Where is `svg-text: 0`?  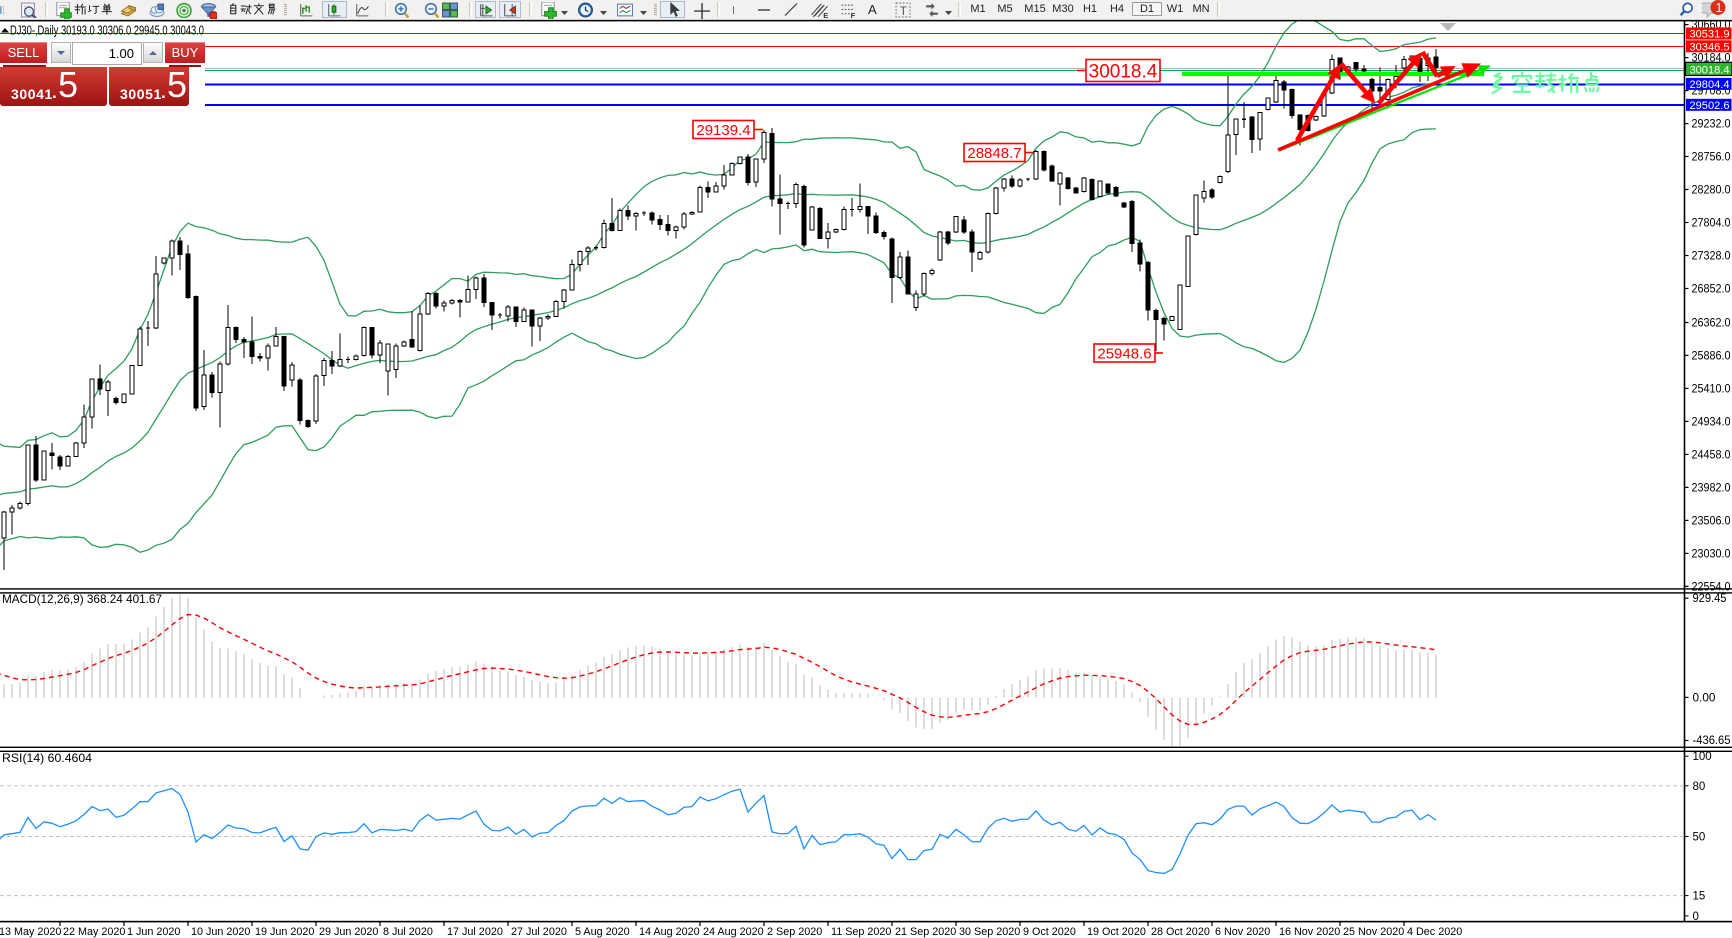
svg-text: 0 is located at coordinates (1696, 917).